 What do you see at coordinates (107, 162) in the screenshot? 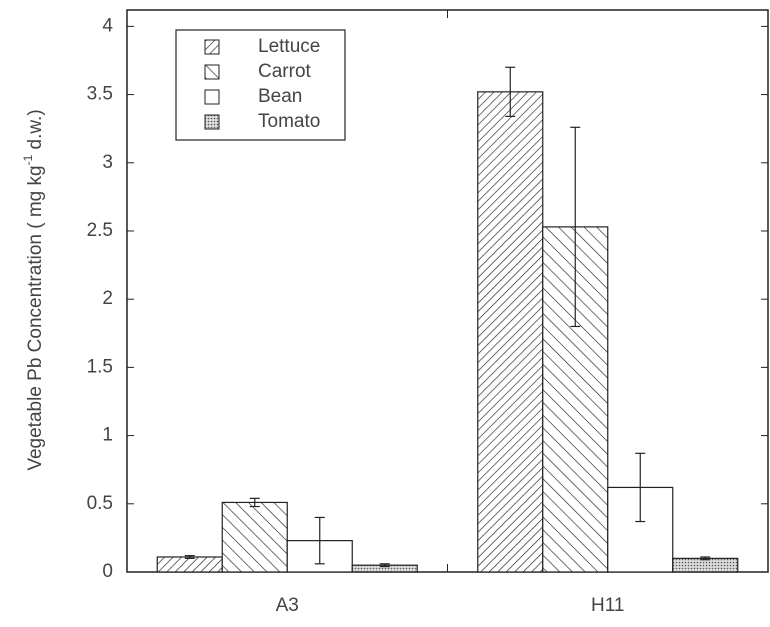
I see `y-tick-label: 3` at bounding box center [107, 162].